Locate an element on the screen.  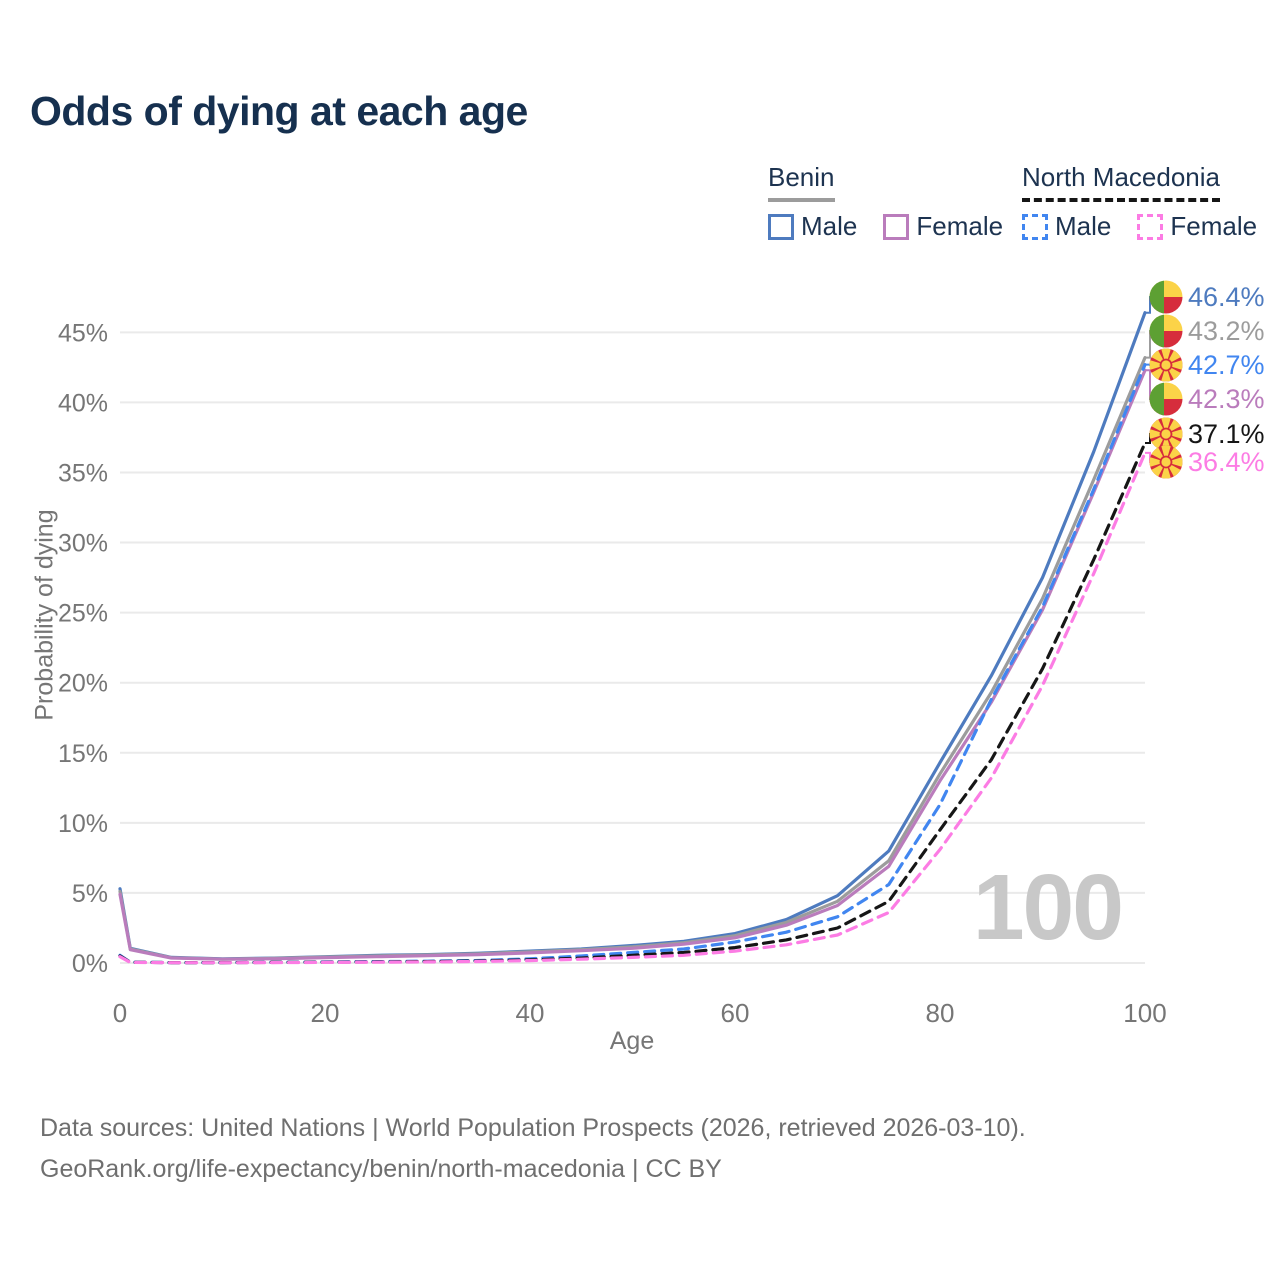
end-label-benin-female: 42.3% is located at coordinates (1207, 399).